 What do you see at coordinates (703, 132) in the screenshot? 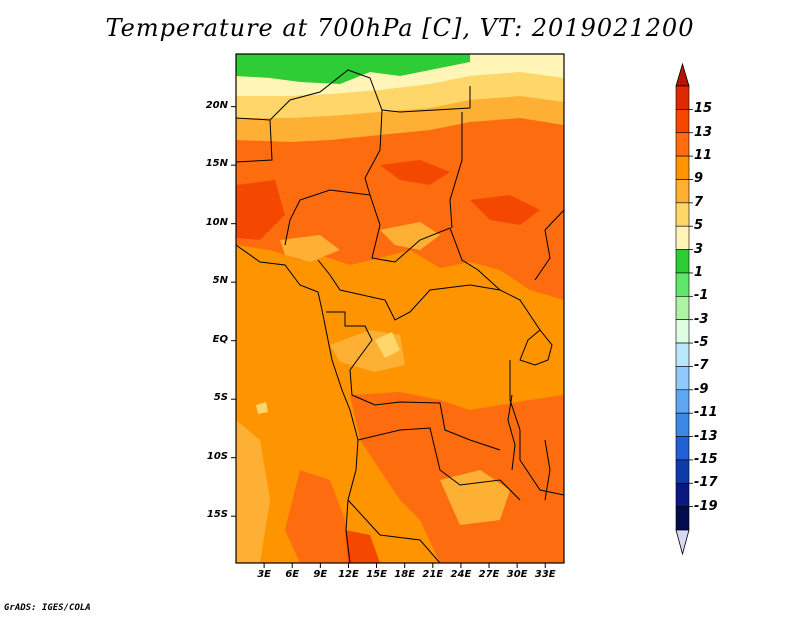
I see `colorbar-label: 13` at bounding box center [703, 132].